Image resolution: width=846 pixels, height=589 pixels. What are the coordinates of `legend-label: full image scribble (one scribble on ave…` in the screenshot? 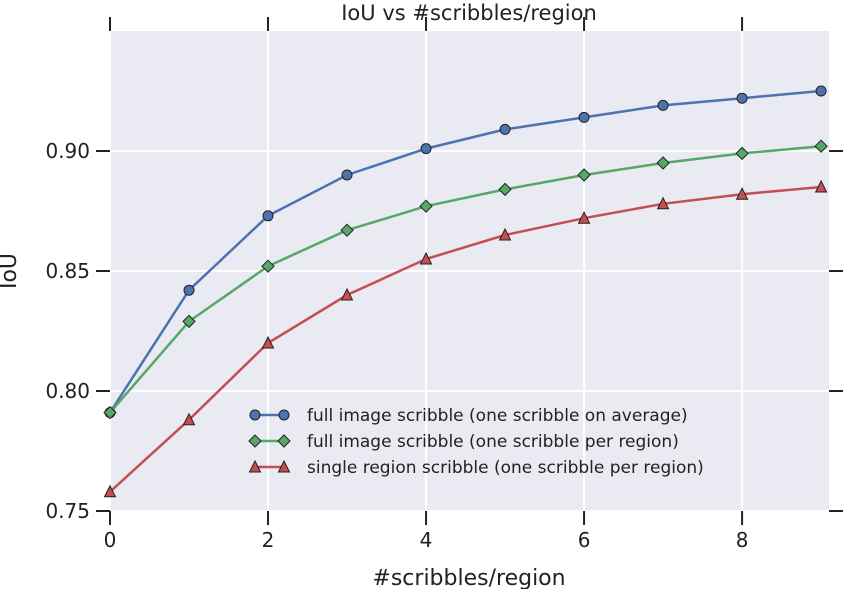 It's located at (497, 416).